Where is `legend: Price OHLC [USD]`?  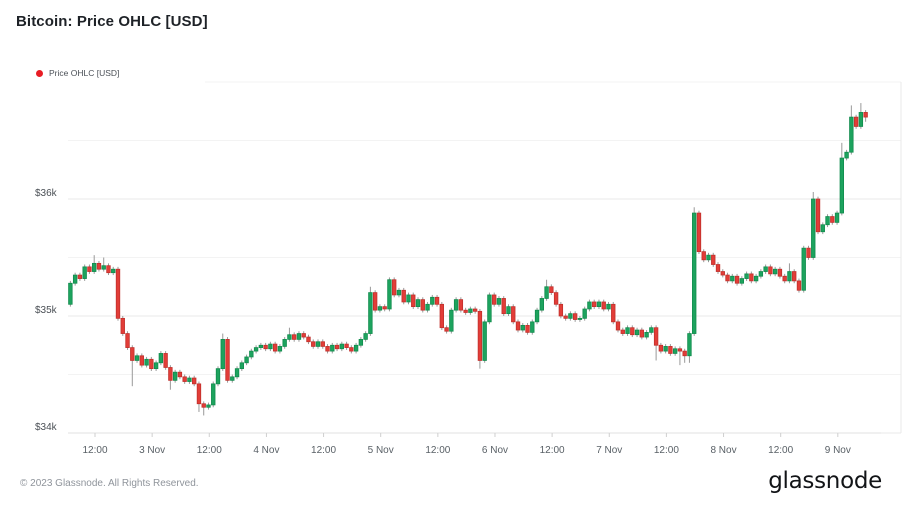 legend: Price OHLC [USD] is located at coordinates (82, 73).